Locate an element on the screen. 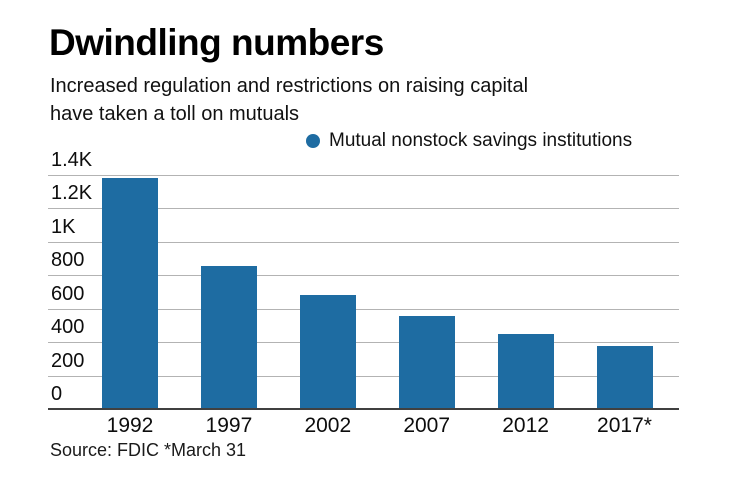 Image resolution: width=740 pixels, height=482 pixels. chart-title: Dwindling numbers is located at coordinates (216, 42).